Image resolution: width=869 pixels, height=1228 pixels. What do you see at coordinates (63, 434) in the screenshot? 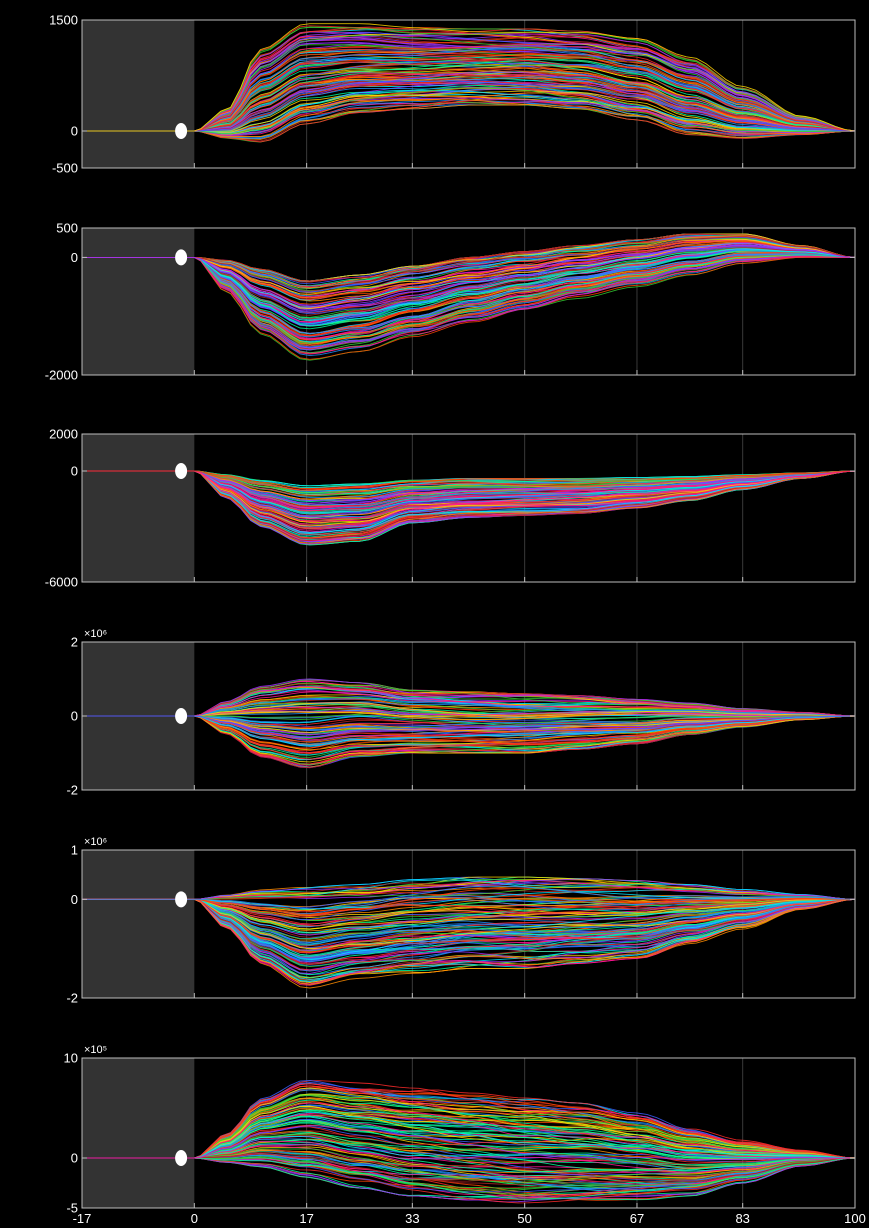
I see `y-tick-label: 2000` at bounding box center [63, 434].